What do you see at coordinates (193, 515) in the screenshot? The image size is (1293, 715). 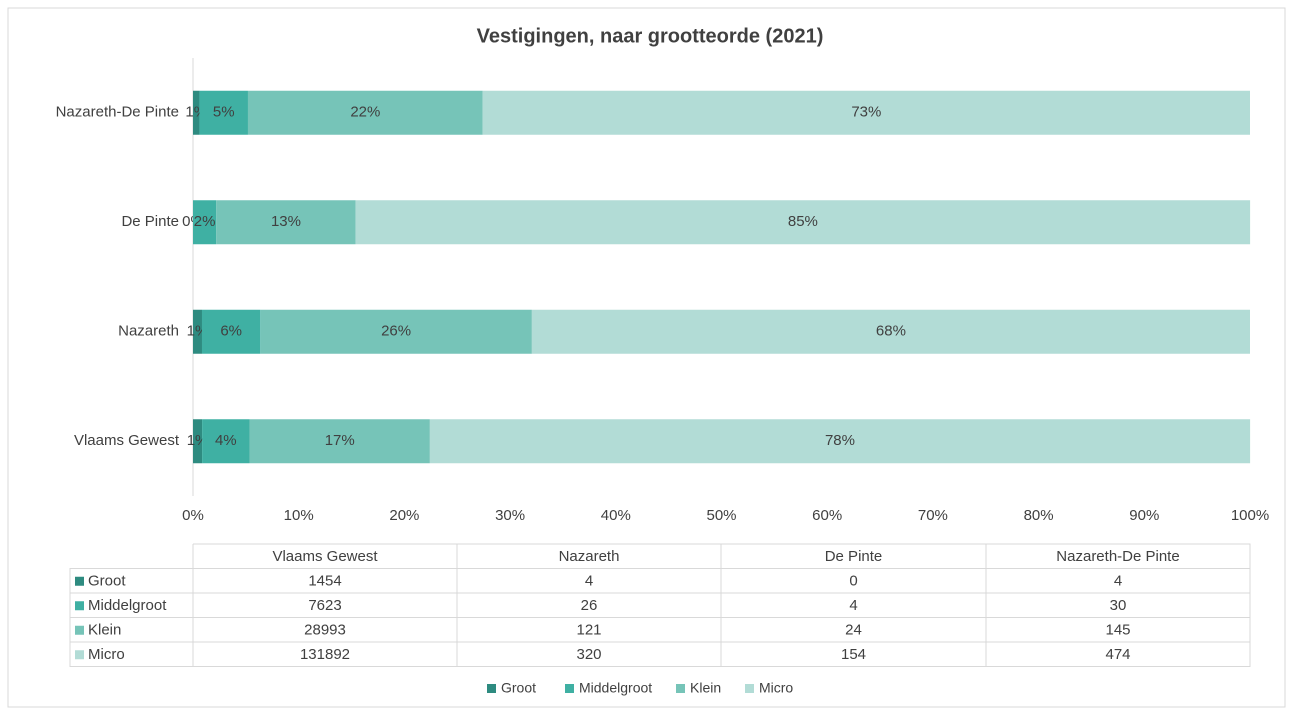 I see `x-tick-label: 0%` at bounding box center [193, 515].